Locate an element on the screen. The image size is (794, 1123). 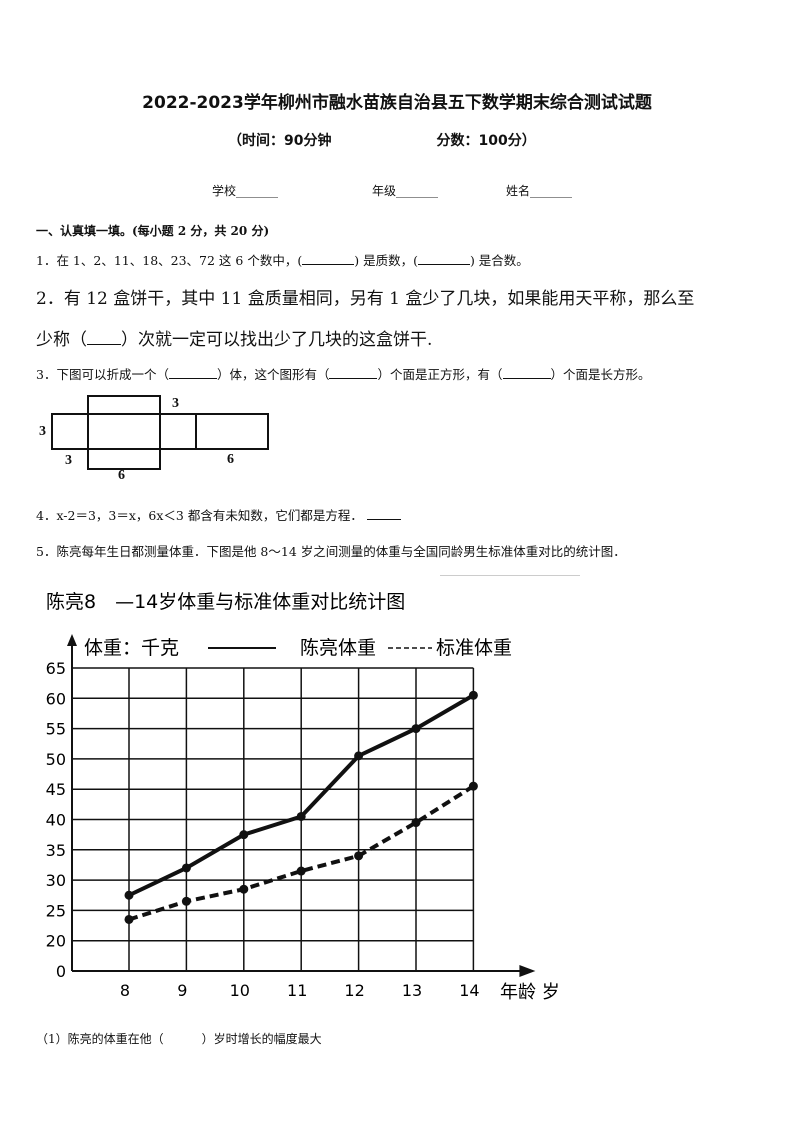
q3-text: ）个面是正方形，有（ is located at coordinates (440, 374).